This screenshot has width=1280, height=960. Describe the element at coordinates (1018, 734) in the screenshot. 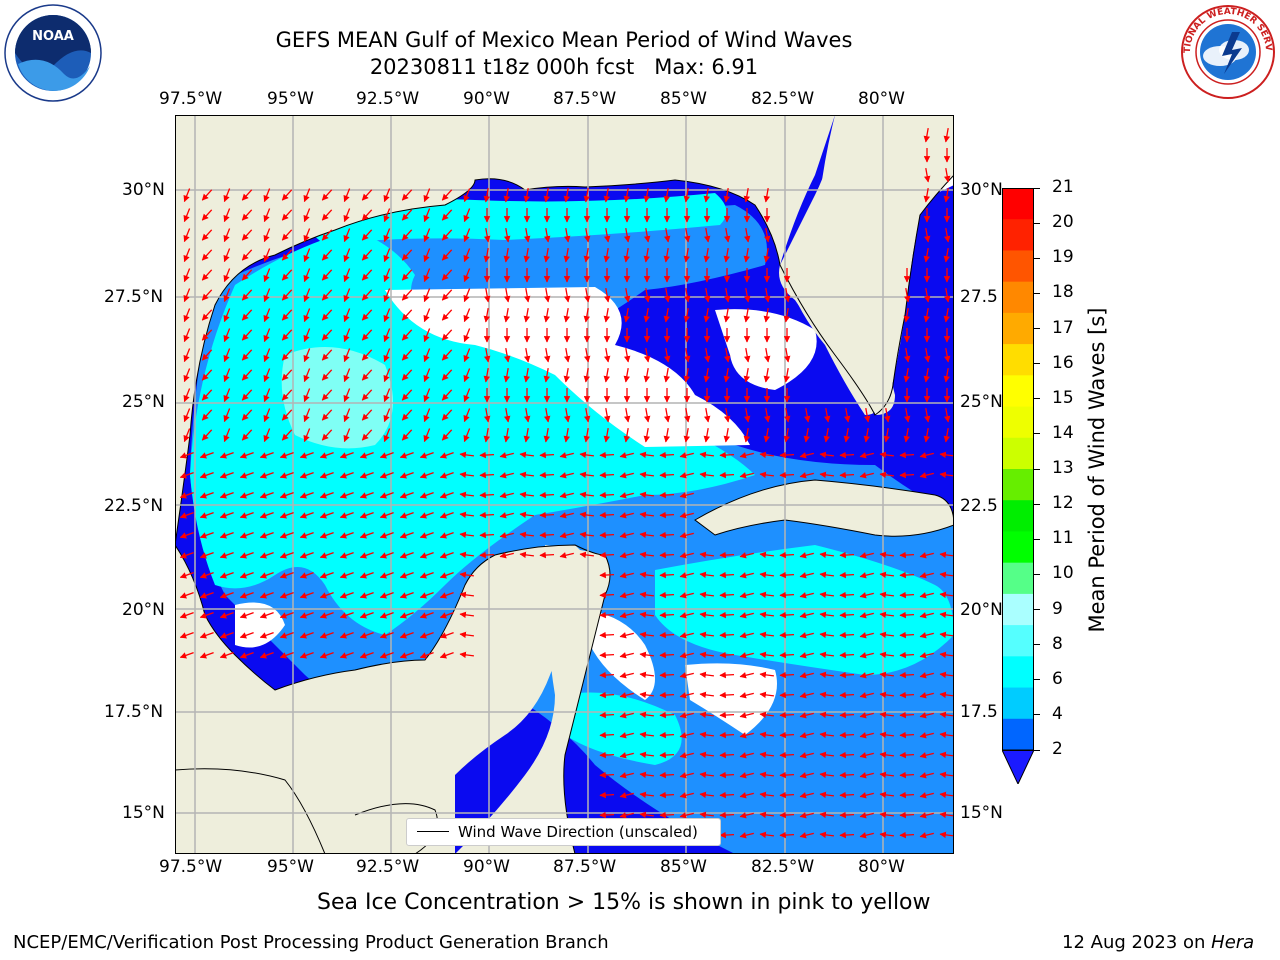

I see `colorbar-segment` at that location.